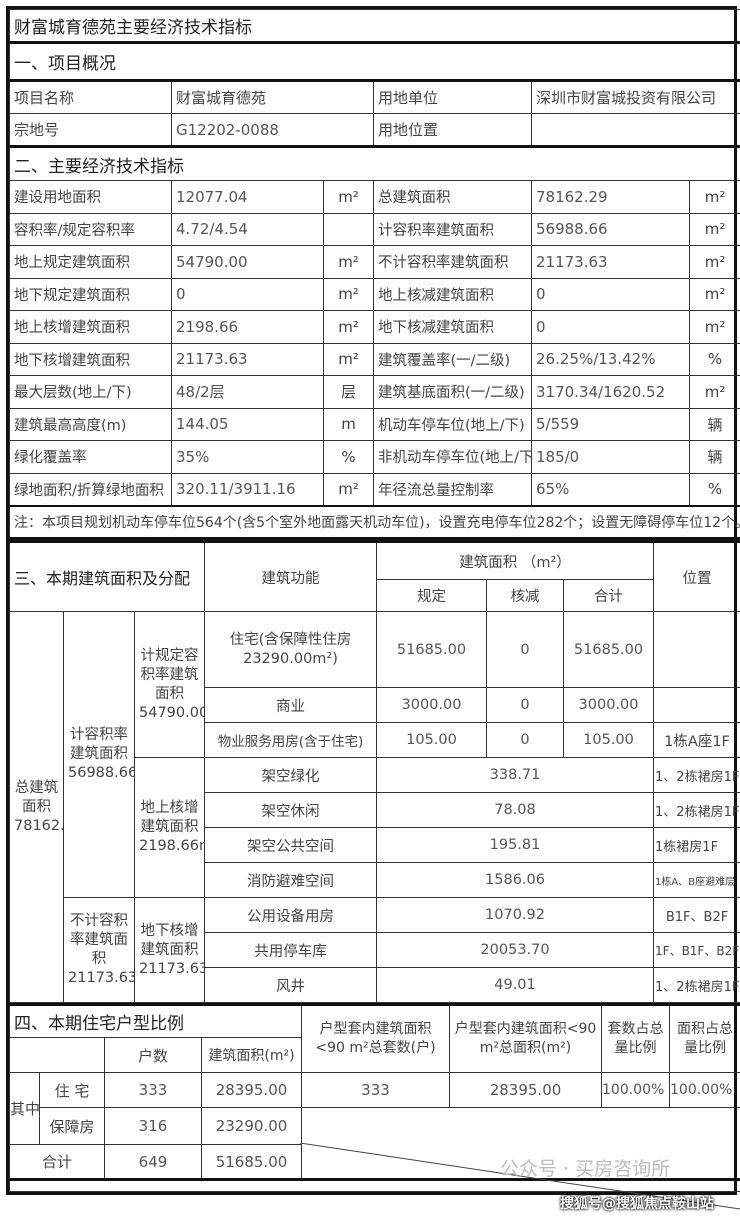 The height and width of the screenshot is (1223, 740). What do you see at coordinates (291, 740) in the screenshot?
I see `function-name: 物业服务用房(含于住宅)` at bounding box center [291, 740].